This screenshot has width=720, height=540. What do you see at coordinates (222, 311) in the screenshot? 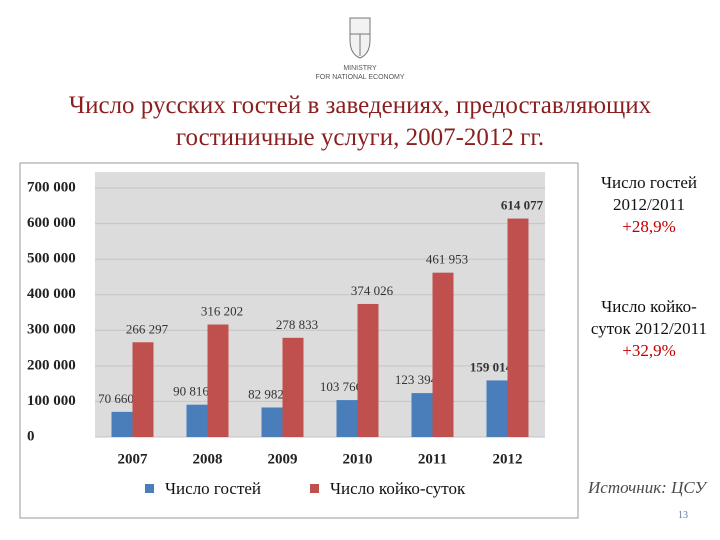
I see `value-label: 316 202` at bounding box center [222, 311].